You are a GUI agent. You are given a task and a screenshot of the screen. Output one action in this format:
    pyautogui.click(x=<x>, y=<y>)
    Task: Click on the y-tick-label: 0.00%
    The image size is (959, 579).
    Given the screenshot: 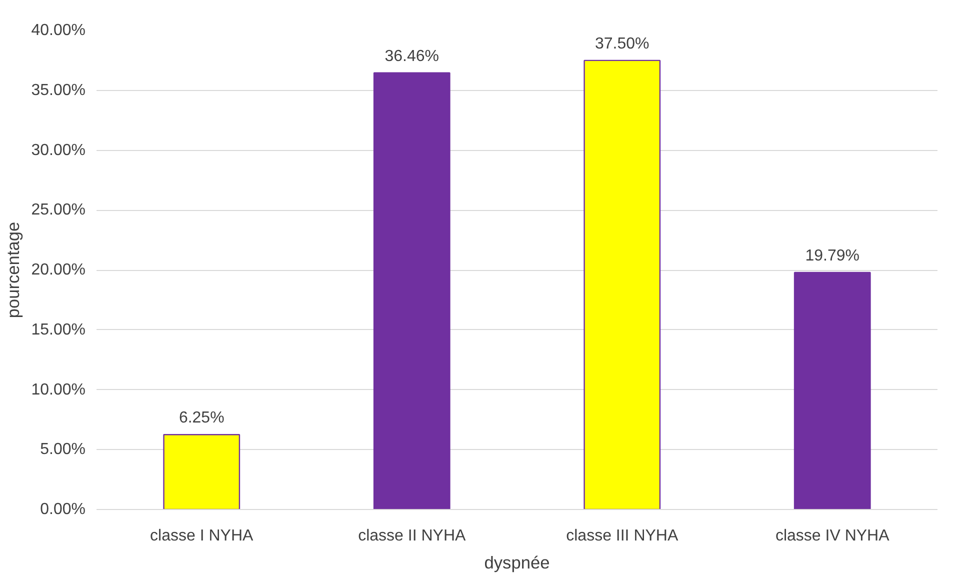 What is the action you would take?
    pyautogui.click(x=63, y=509)
    